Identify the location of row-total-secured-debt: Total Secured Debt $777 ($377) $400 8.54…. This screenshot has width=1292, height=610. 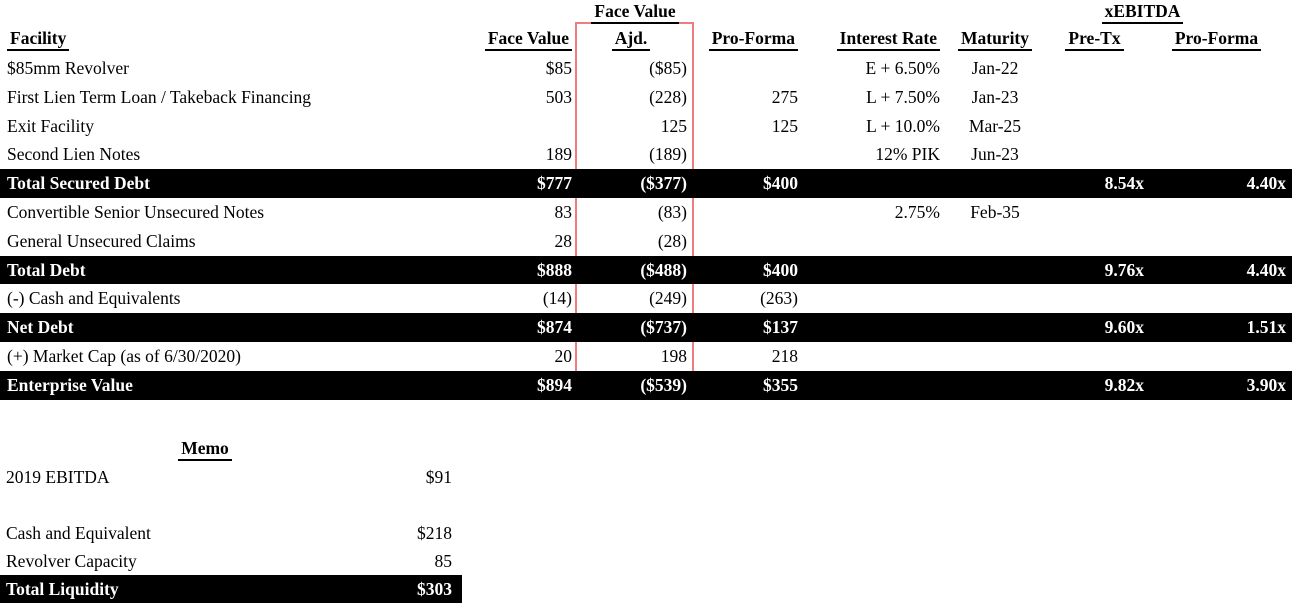
(646, 183).